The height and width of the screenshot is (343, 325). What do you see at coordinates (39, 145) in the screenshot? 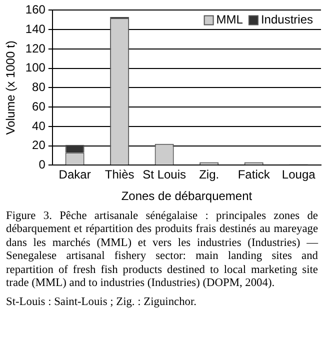
I see `y-tick-label: 20` at bounding box center [39, 145].